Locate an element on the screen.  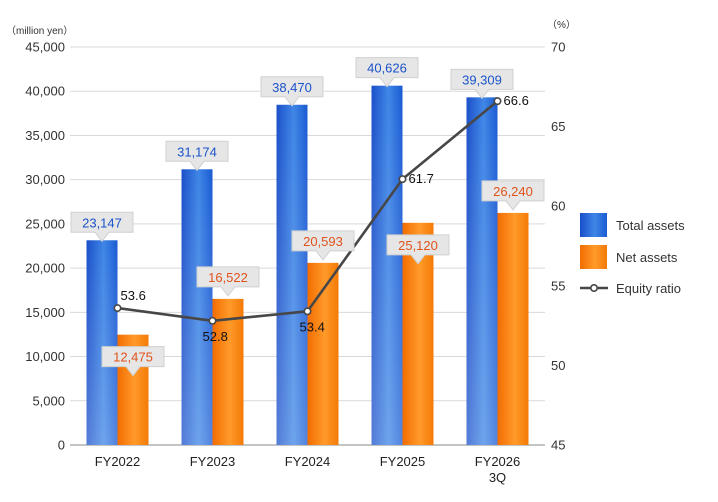
total-assets-label: 38,470 is located at coordinates (292, 91).